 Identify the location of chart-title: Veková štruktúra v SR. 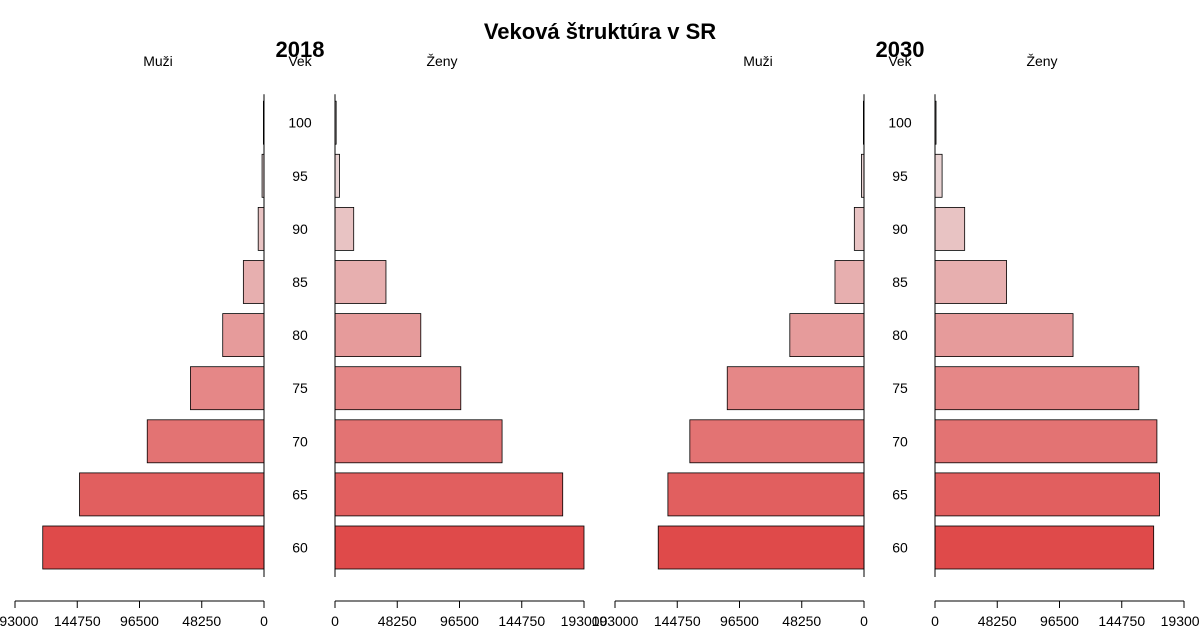
(600, 31).